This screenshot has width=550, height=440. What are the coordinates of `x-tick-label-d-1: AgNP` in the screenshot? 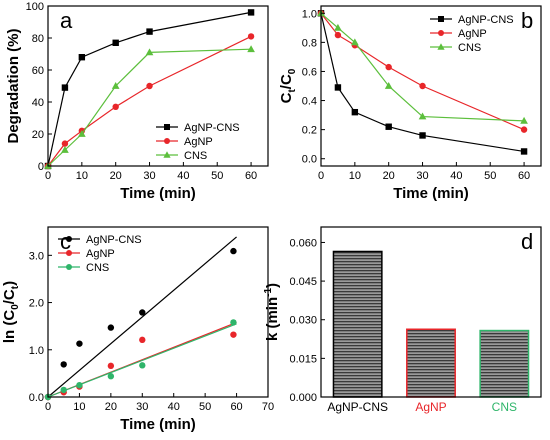 It's located at (430, 407).